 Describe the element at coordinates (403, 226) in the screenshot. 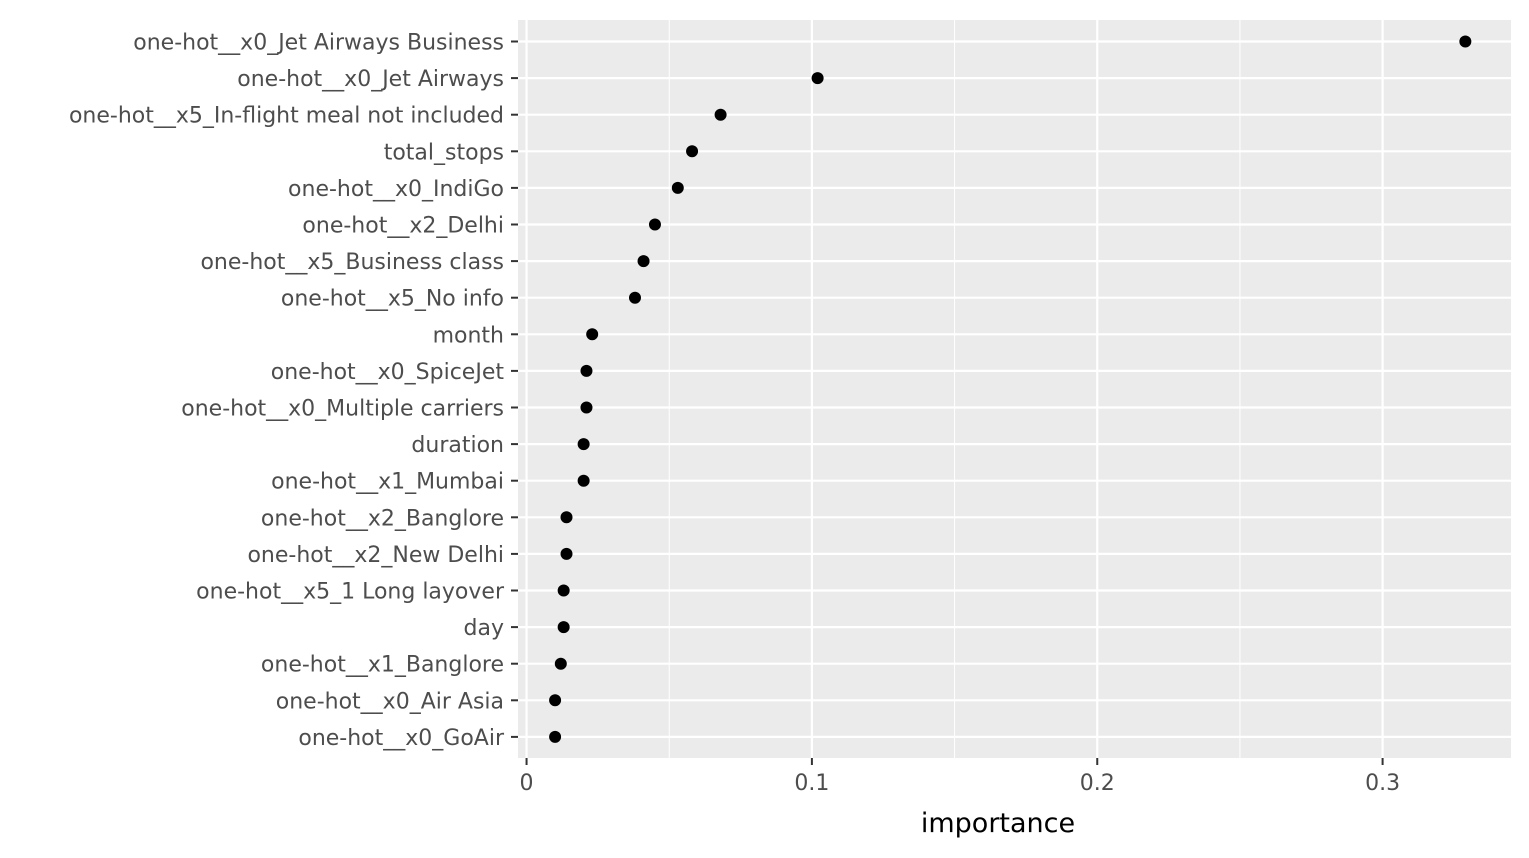

I see `y-tick-label: one-hot__x2_Delhi` at that location.